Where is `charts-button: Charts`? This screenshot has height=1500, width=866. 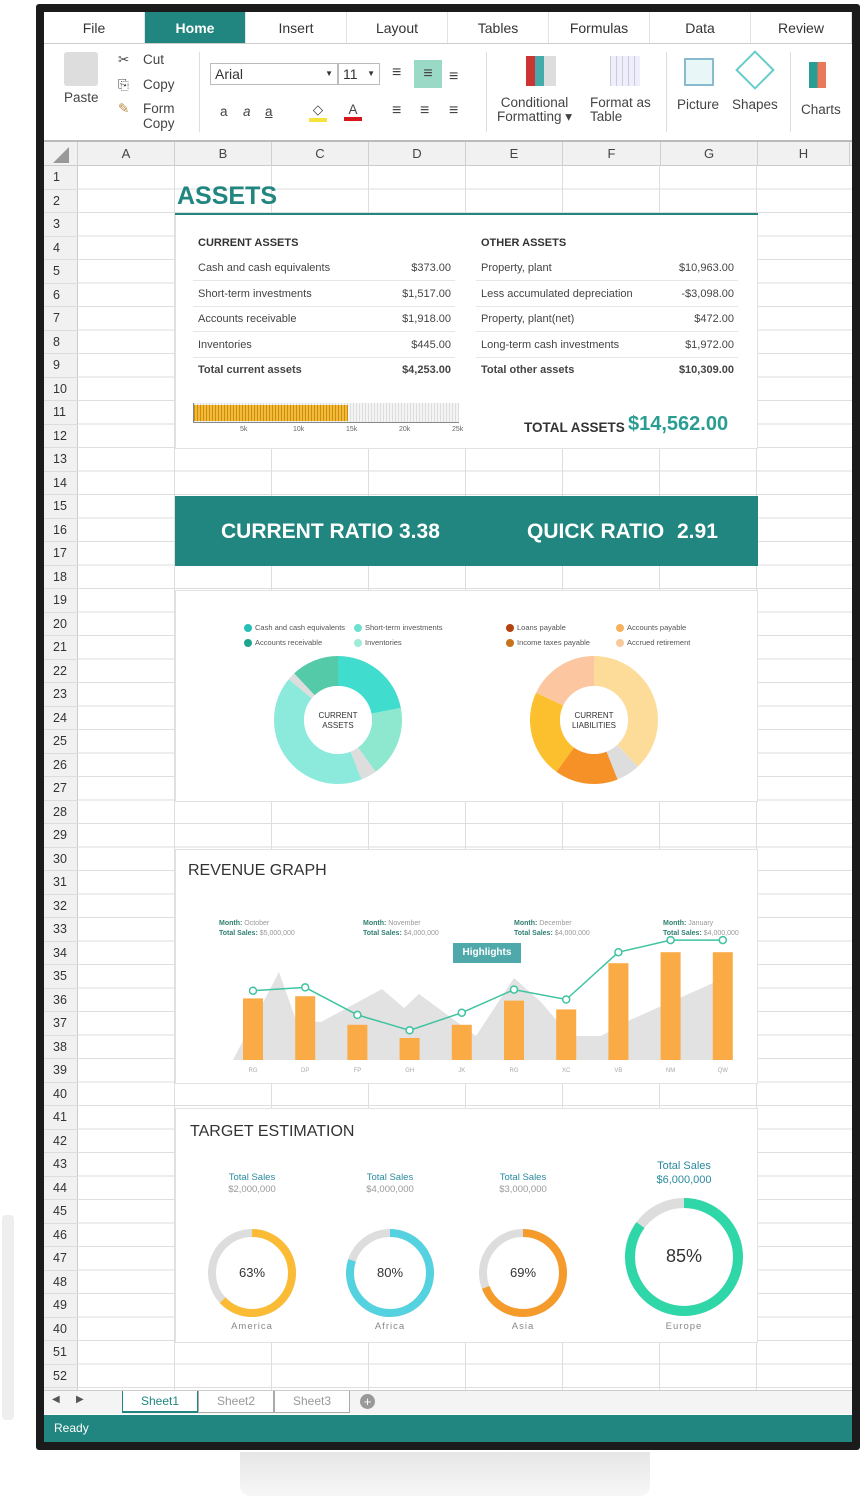
charts-button: Charts is located at coordinates (821, 109).